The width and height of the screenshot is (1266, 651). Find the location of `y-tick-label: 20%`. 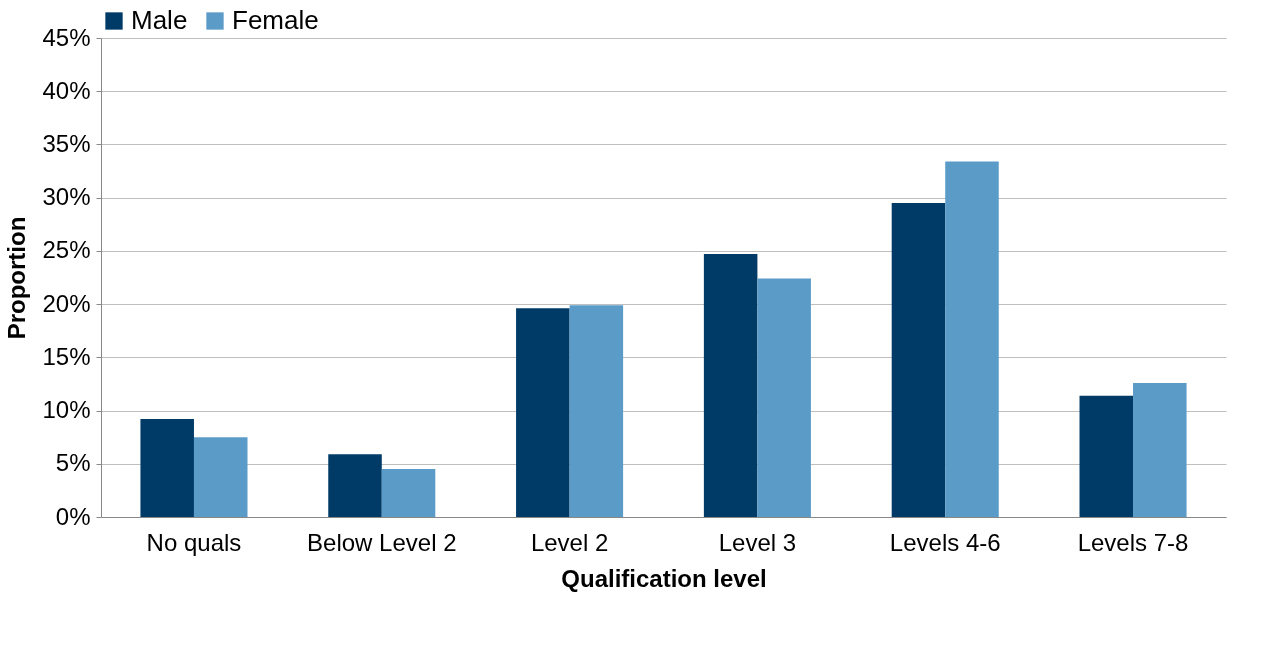

y-tick-label: 20% is located at coordinates (66, 303).